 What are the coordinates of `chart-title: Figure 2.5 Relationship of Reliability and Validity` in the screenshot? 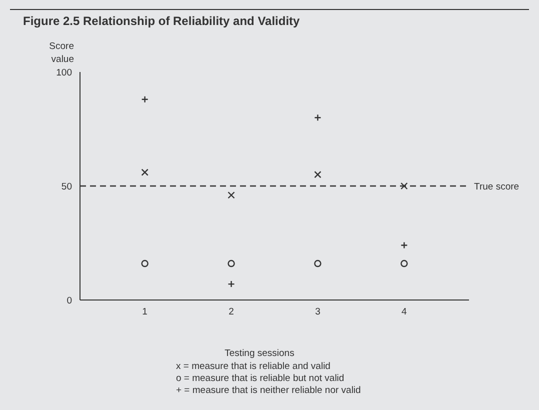 It's located at (161, 21).